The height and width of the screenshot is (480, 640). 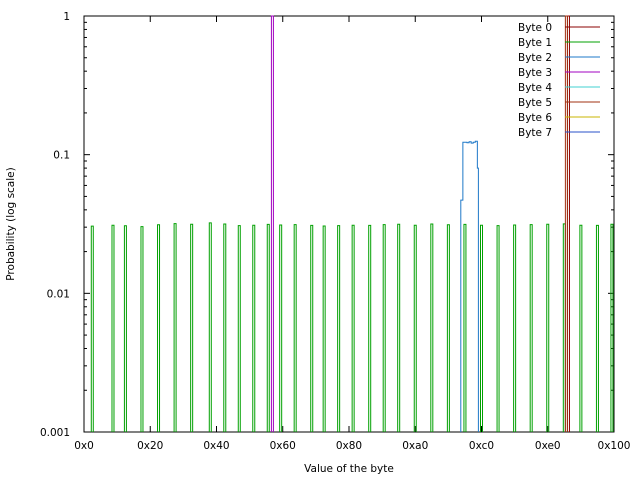 What do you see at coordinates (535, 88) in the screenshot?
I see `legend-label: Byte 4` at bounding box center [535, 88].